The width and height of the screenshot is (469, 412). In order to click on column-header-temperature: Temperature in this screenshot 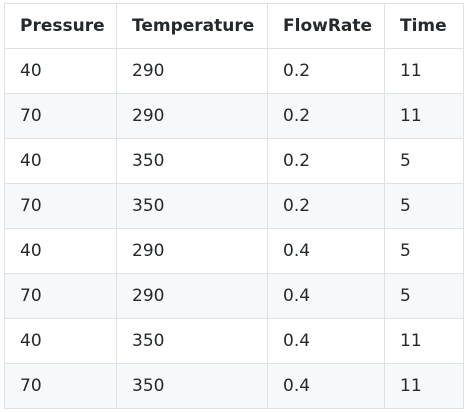, I will do `click(192, 26)`.